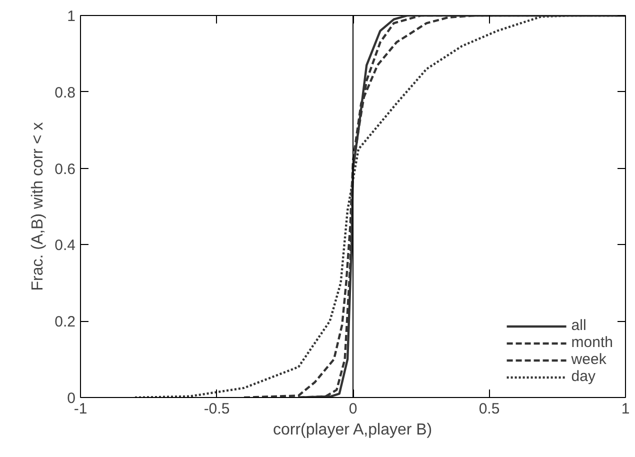 Image resolution: width=635 pixels, height=457 pixels. I want to click on x-tick-label: -1, so click(81, 409).